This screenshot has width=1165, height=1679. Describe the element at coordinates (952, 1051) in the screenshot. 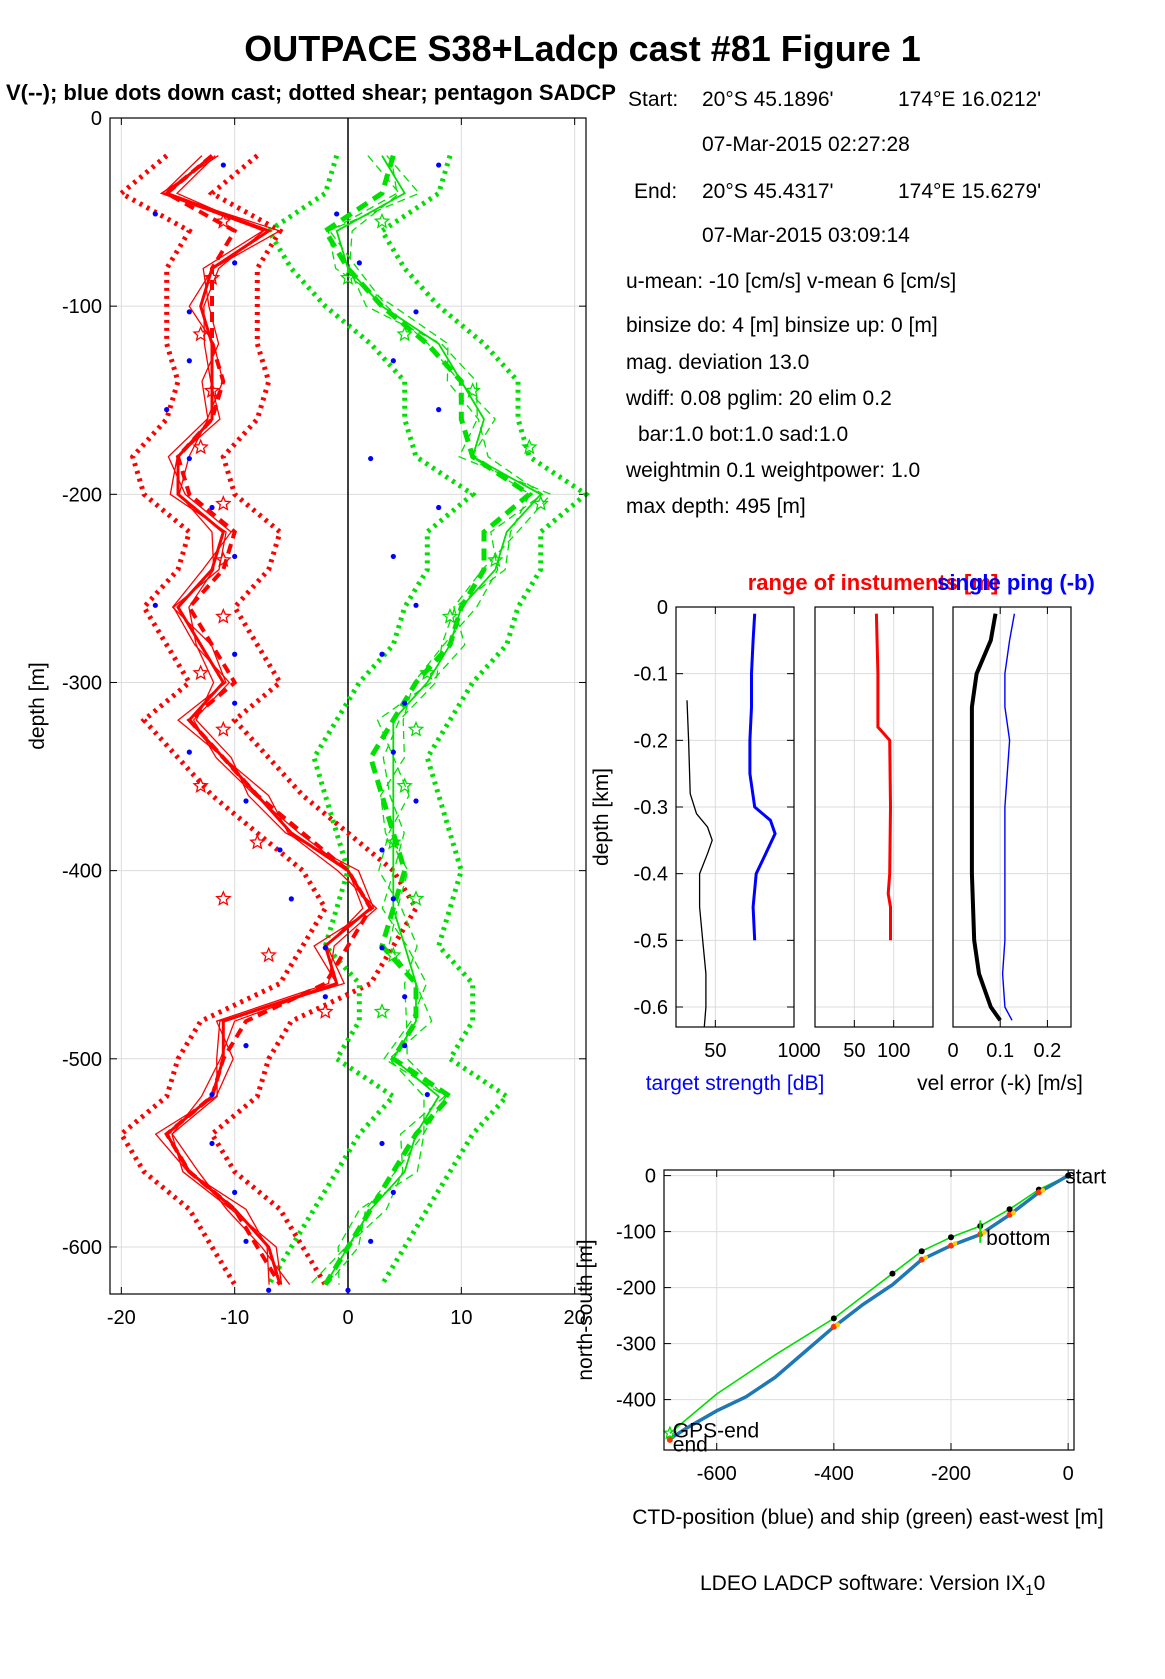

I see `vel-error-plot-xtick-label: 0` at that location.